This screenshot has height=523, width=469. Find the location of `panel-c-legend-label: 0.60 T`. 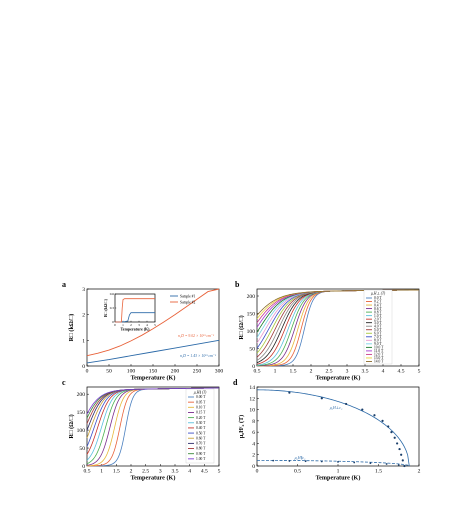

panel-c-legend-label: 0.60 T is located at coordinates (201, 438).